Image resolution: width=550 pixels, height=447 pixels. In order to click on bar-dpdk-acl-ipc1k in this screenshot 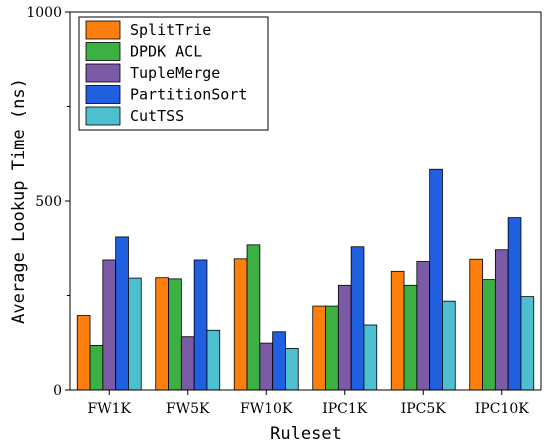, I will do `click(332, 348)`.